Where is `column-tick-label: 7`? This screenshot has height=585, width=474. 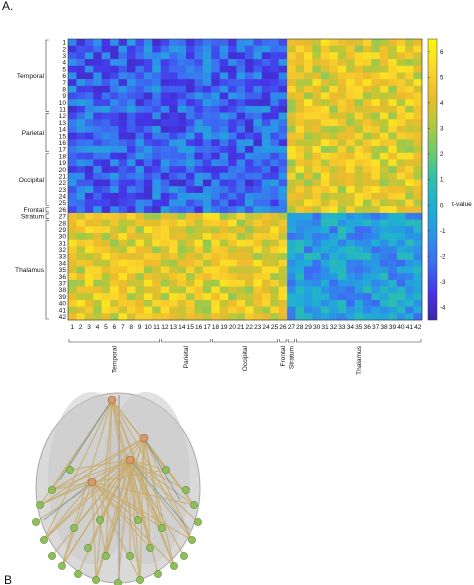
column-tick-label: 7 is located at coordinates (123, 327).